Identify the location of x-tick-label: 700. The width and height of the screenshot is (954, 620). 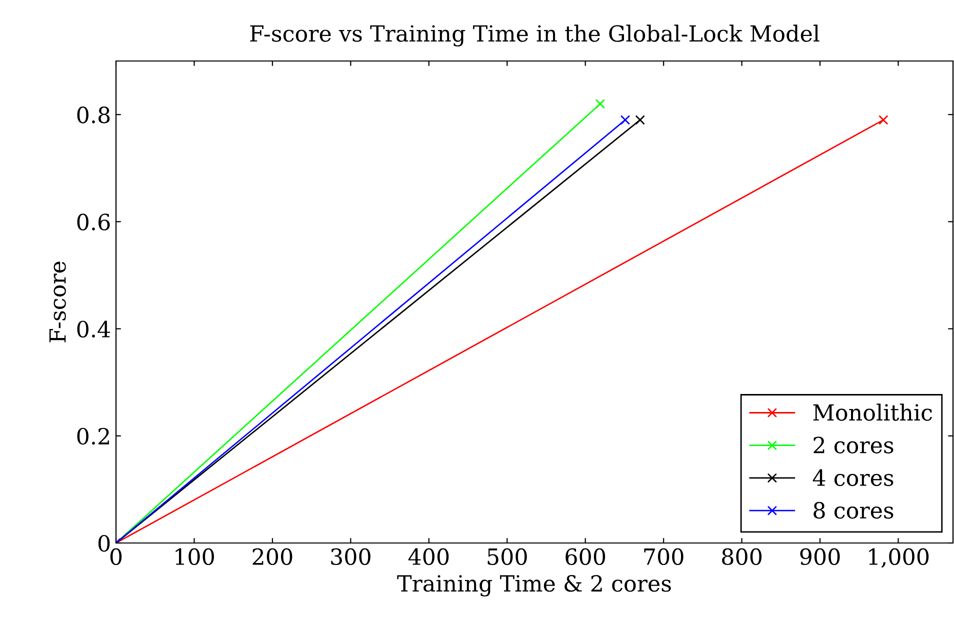
(664, 557).